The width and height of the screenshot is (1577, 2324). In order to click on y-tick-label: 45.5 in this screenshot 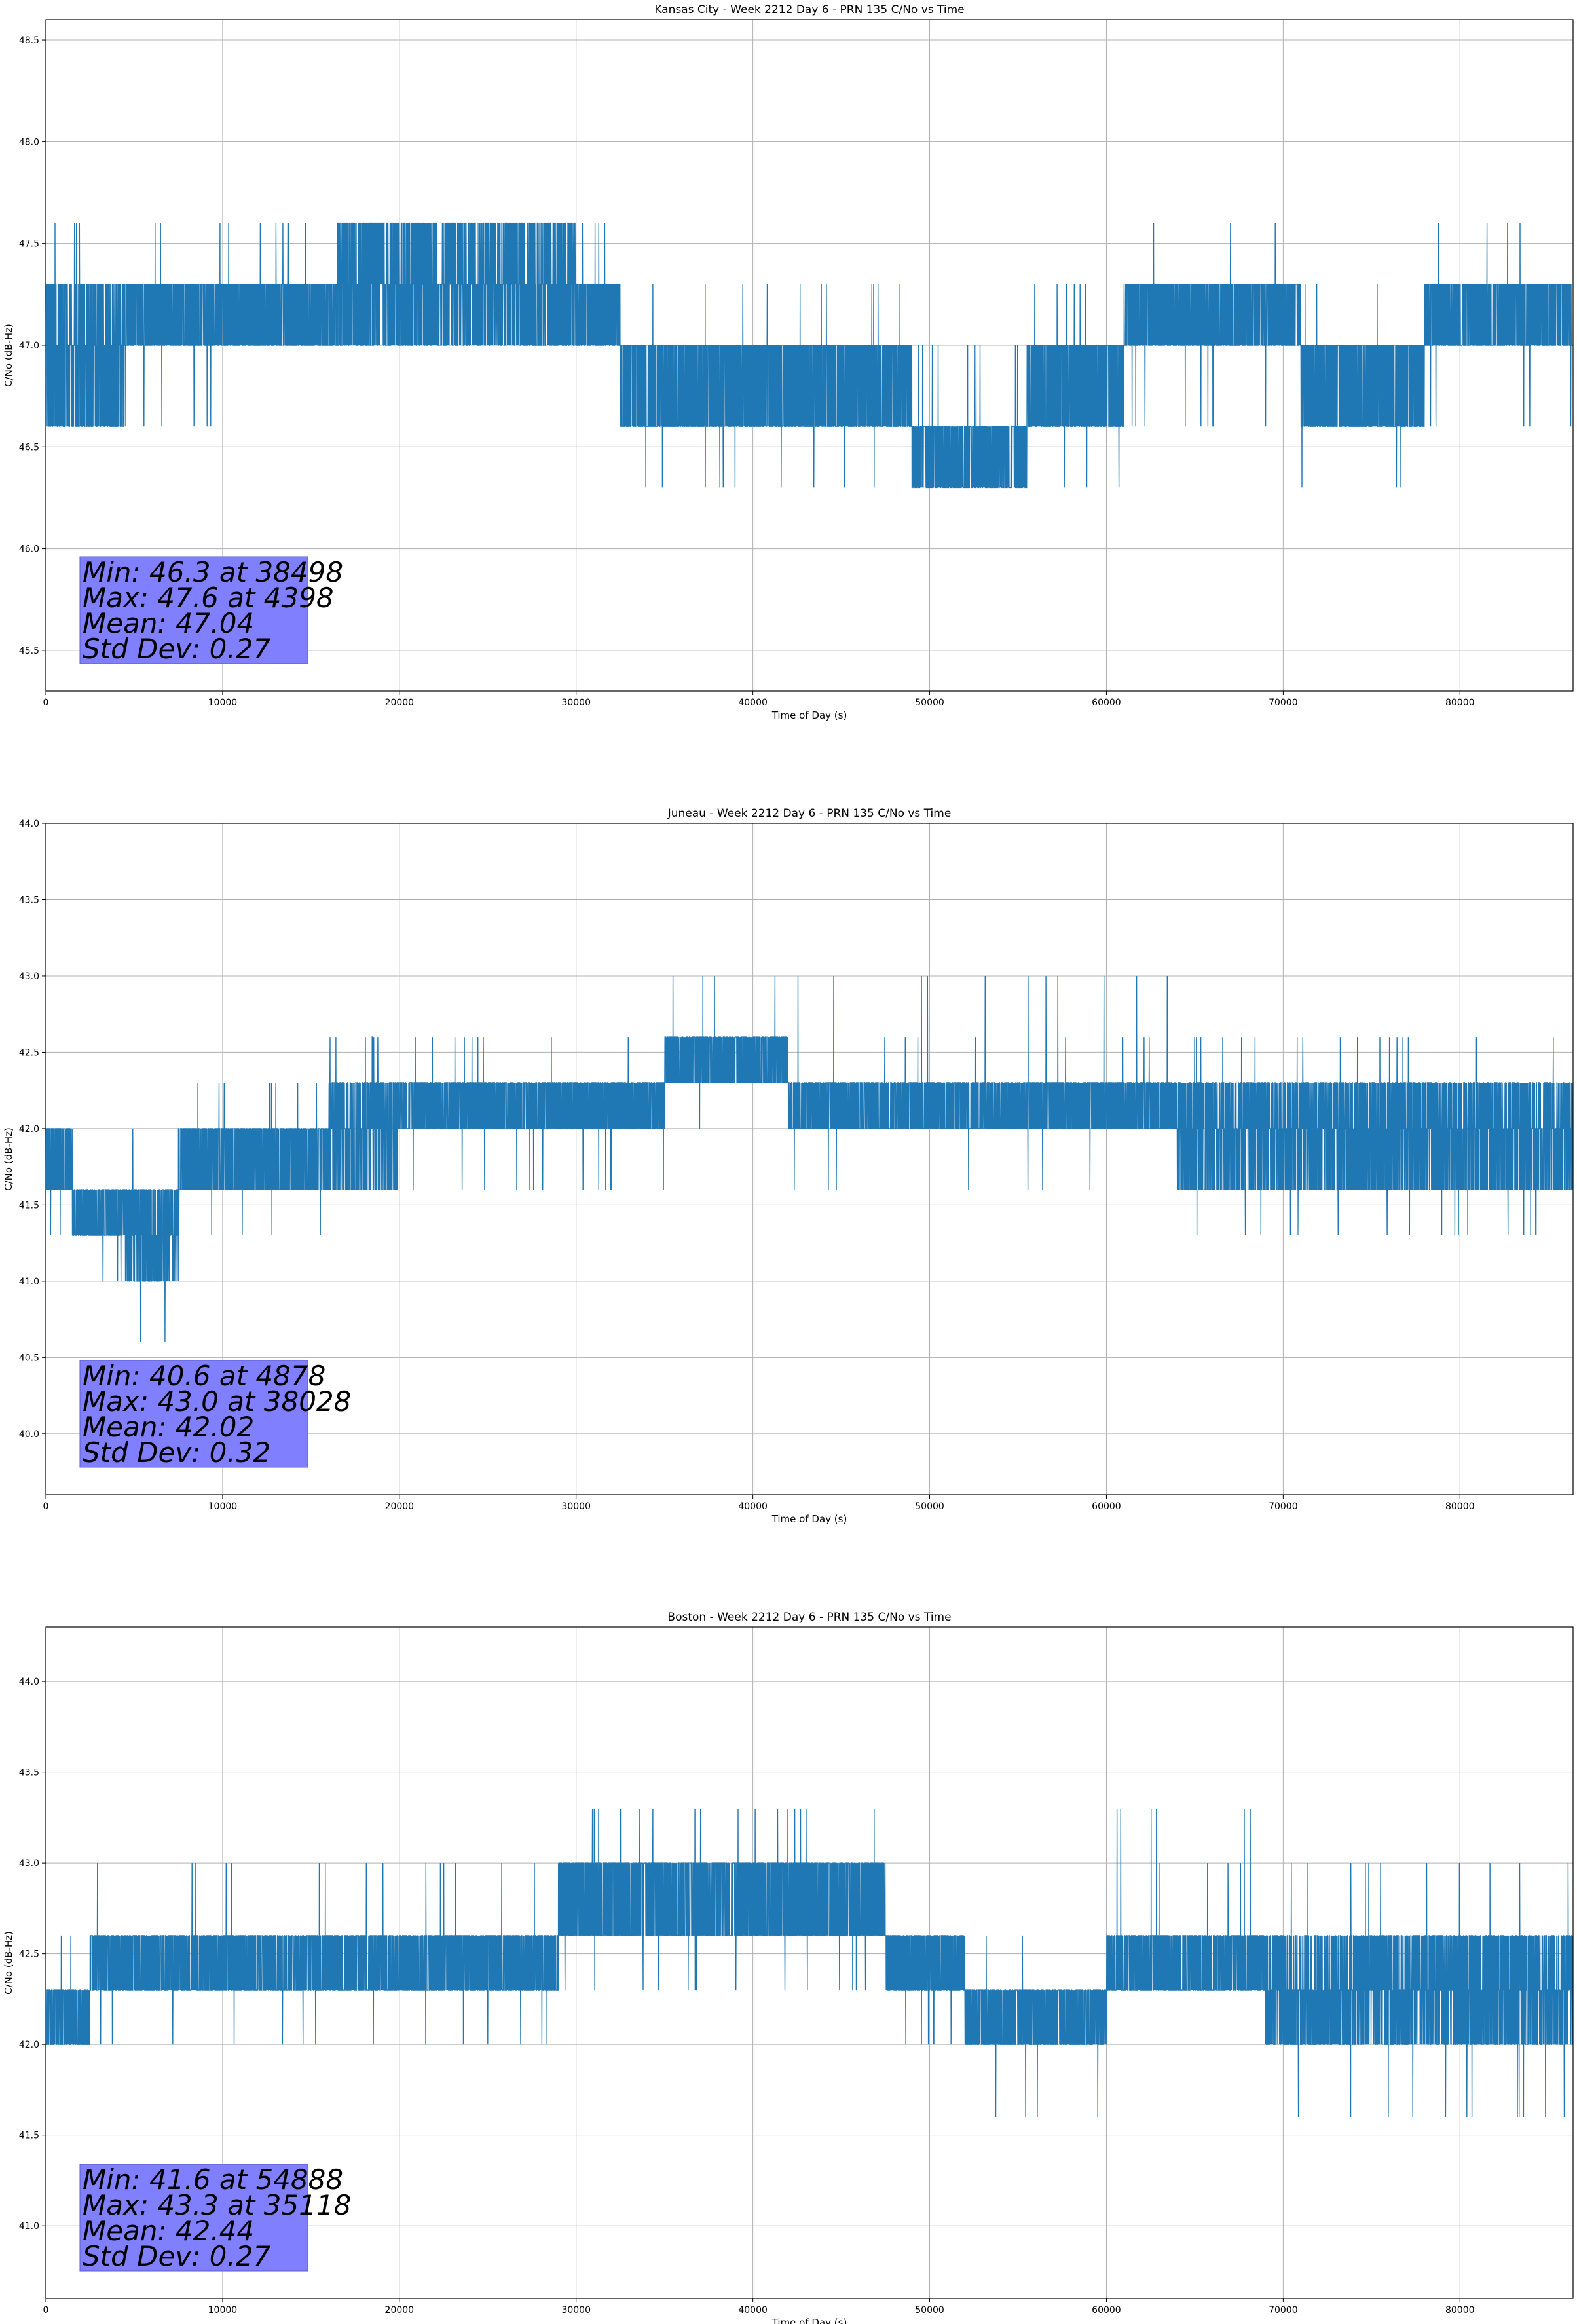, I will do `click(29, 651)`.